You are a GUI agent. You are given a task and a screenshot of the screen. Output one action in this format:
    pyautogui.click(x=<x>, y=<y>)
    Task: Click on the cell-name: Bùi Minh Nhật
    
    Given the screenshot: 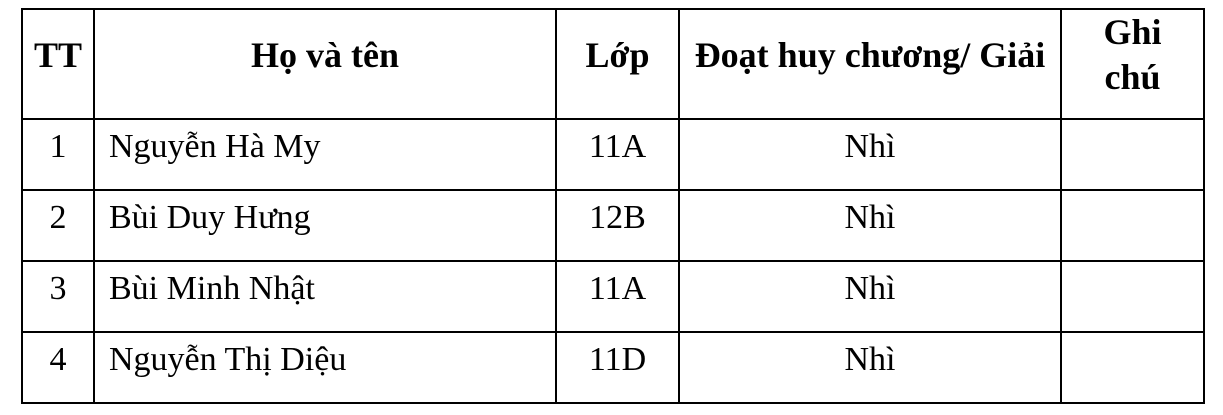 What is the action you would take?
    pyautogui.click(x=325, y=296)
    